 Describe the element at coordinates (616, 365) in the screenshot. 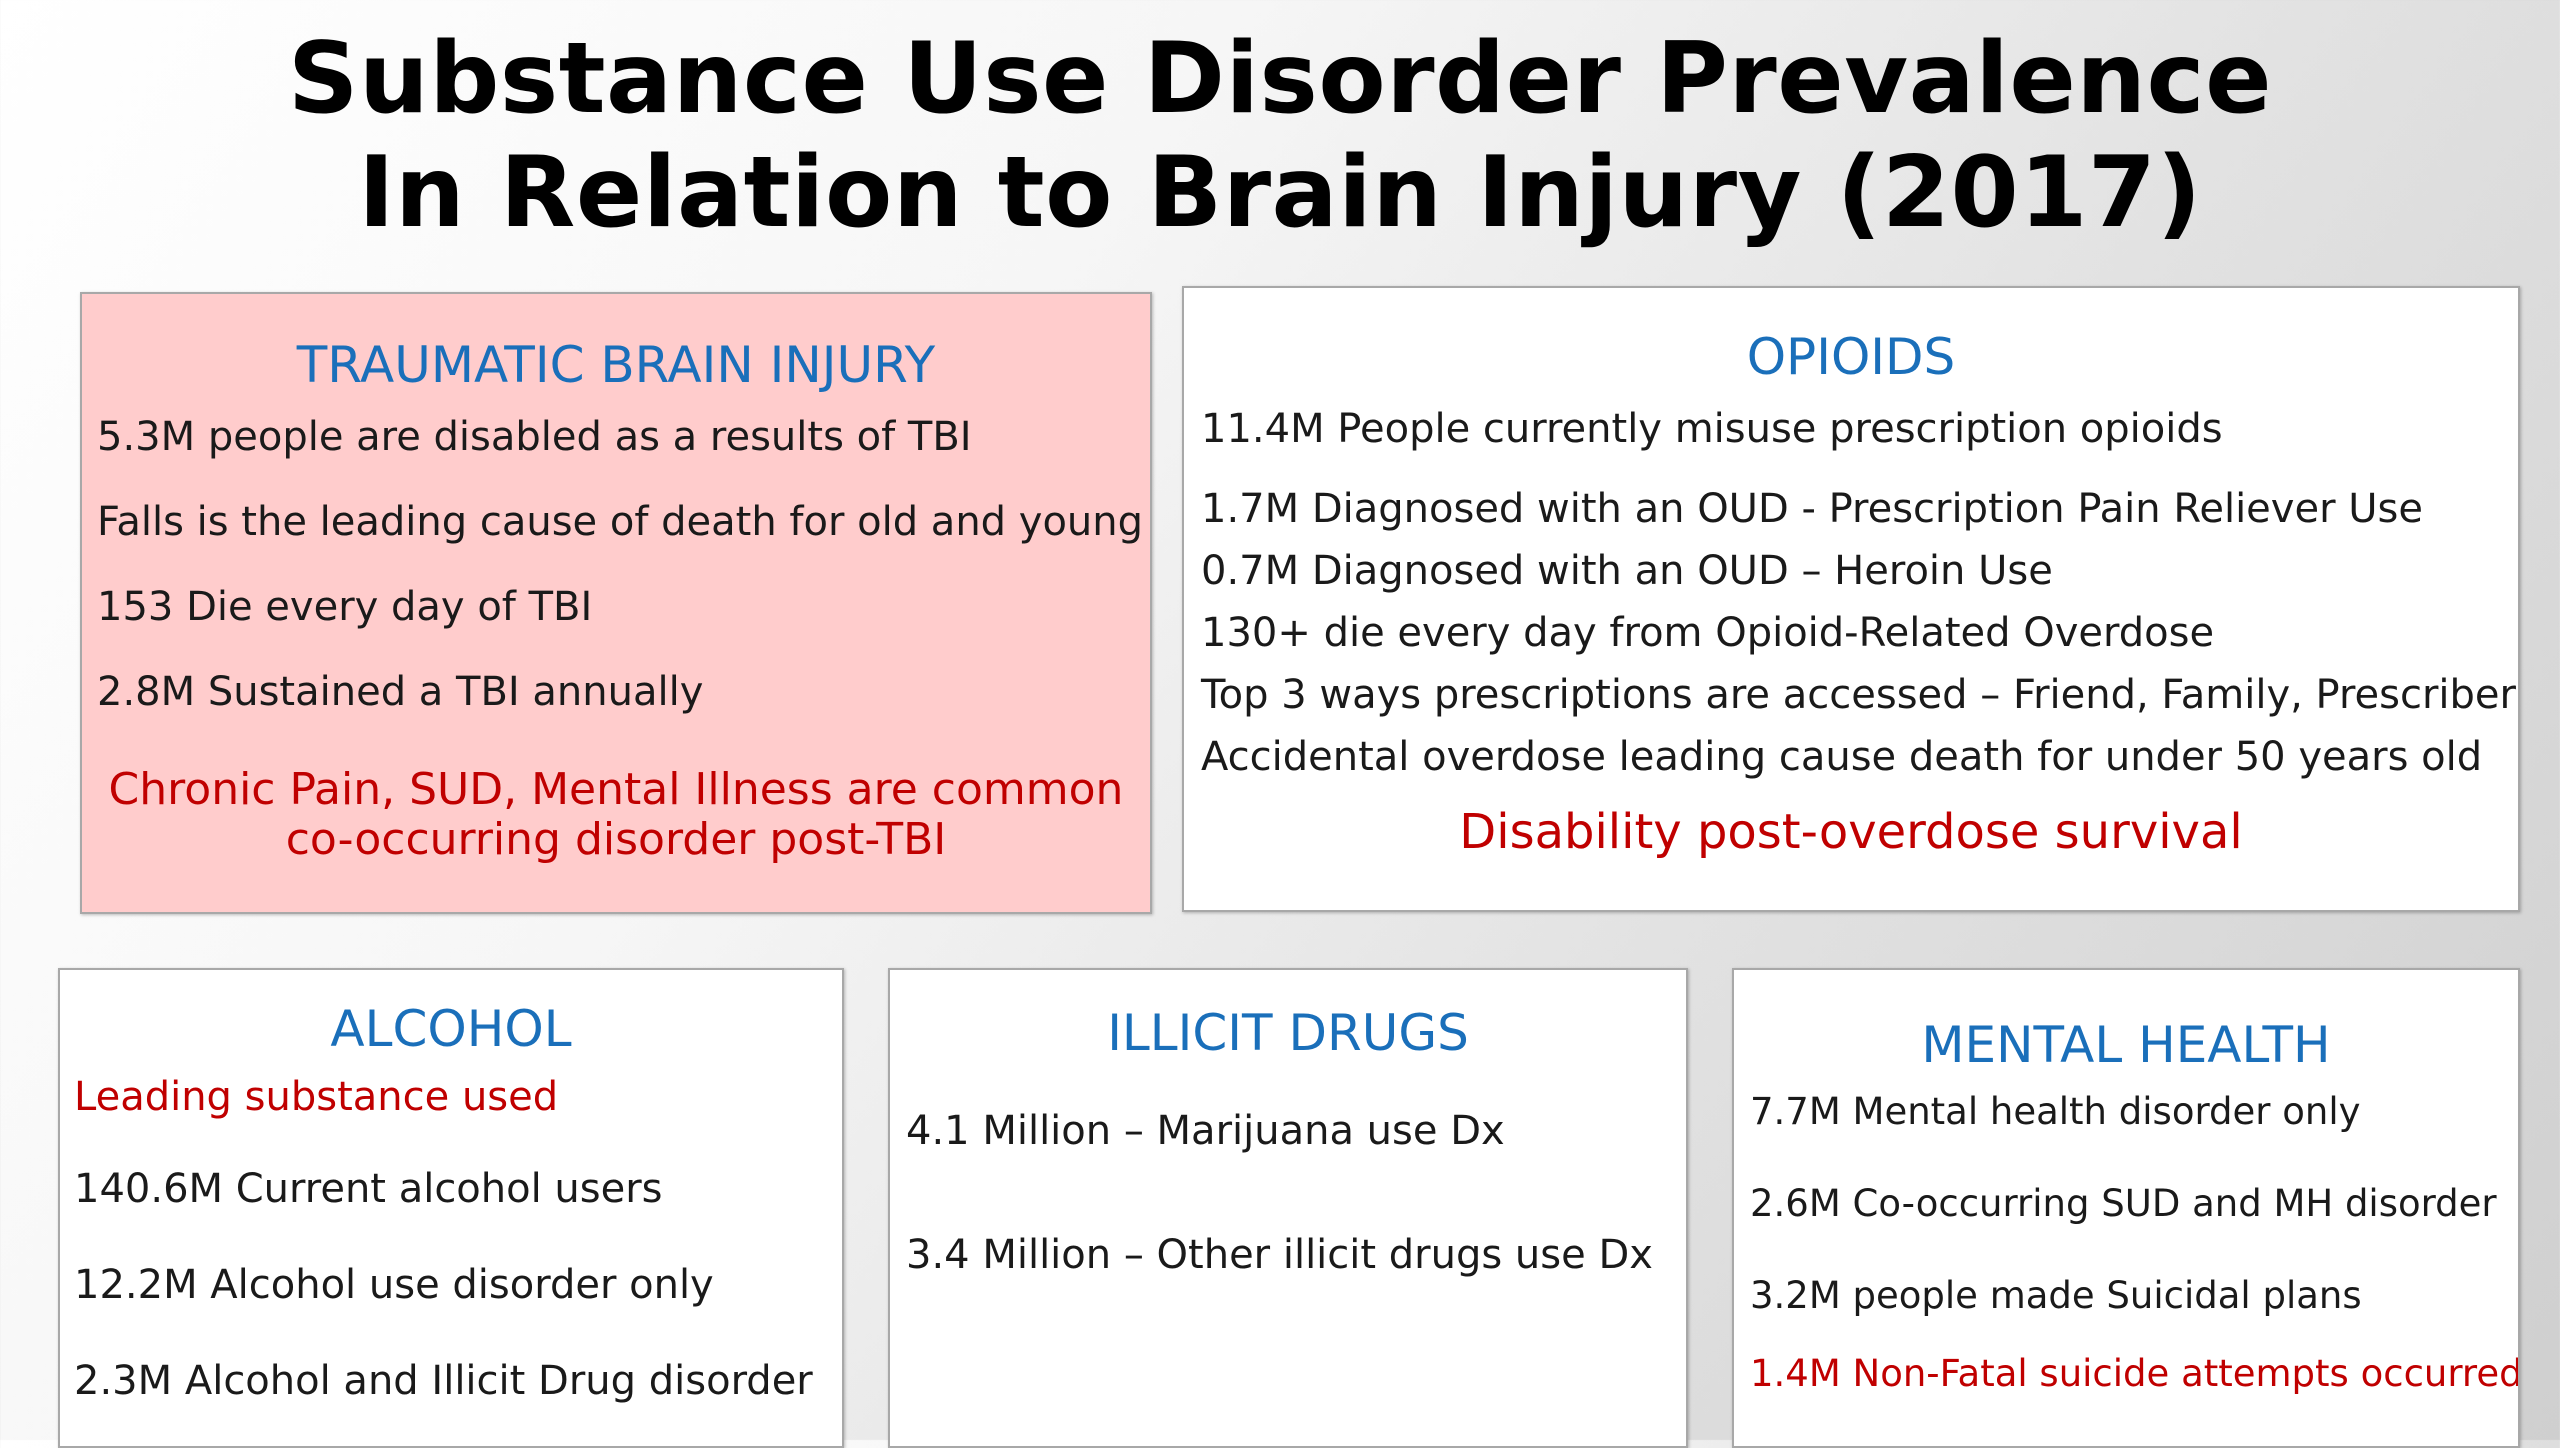

I see `tbi-heading: TRAUMATIC BRAIN INJURY` at that location.